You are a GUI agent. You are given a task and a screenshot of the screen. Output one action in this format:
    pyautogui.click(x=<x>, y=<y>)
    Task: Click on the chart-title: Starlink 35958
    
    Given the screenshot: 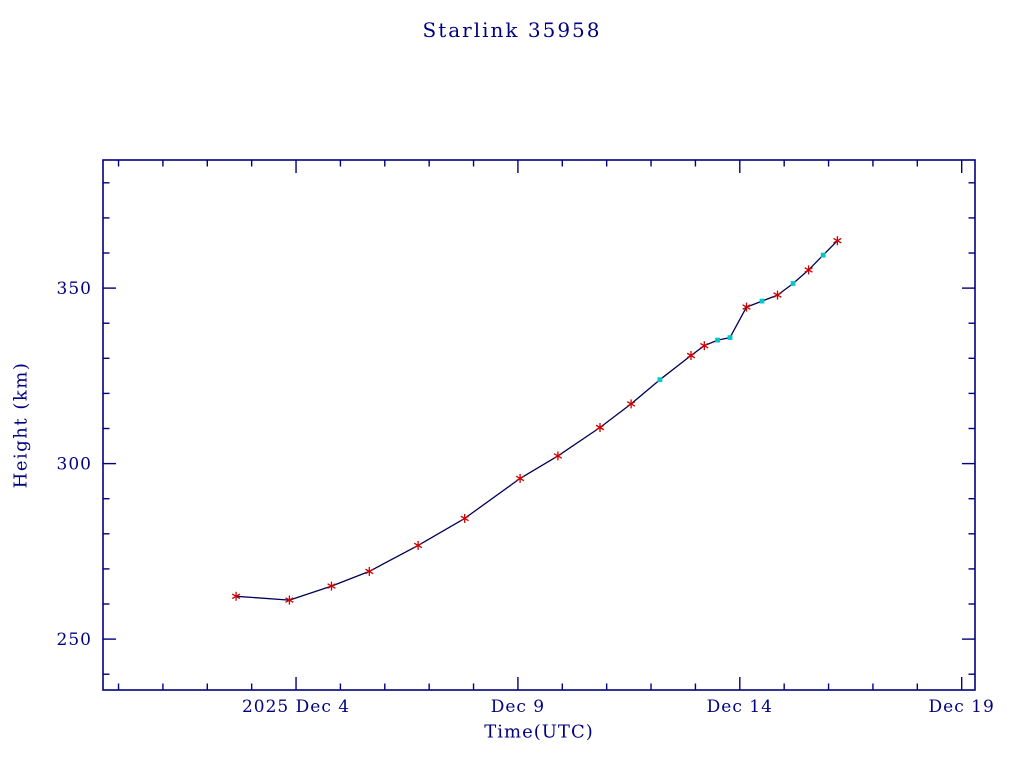 What is the action you would take?
    pyautogui.click(x=512, y=30)
    